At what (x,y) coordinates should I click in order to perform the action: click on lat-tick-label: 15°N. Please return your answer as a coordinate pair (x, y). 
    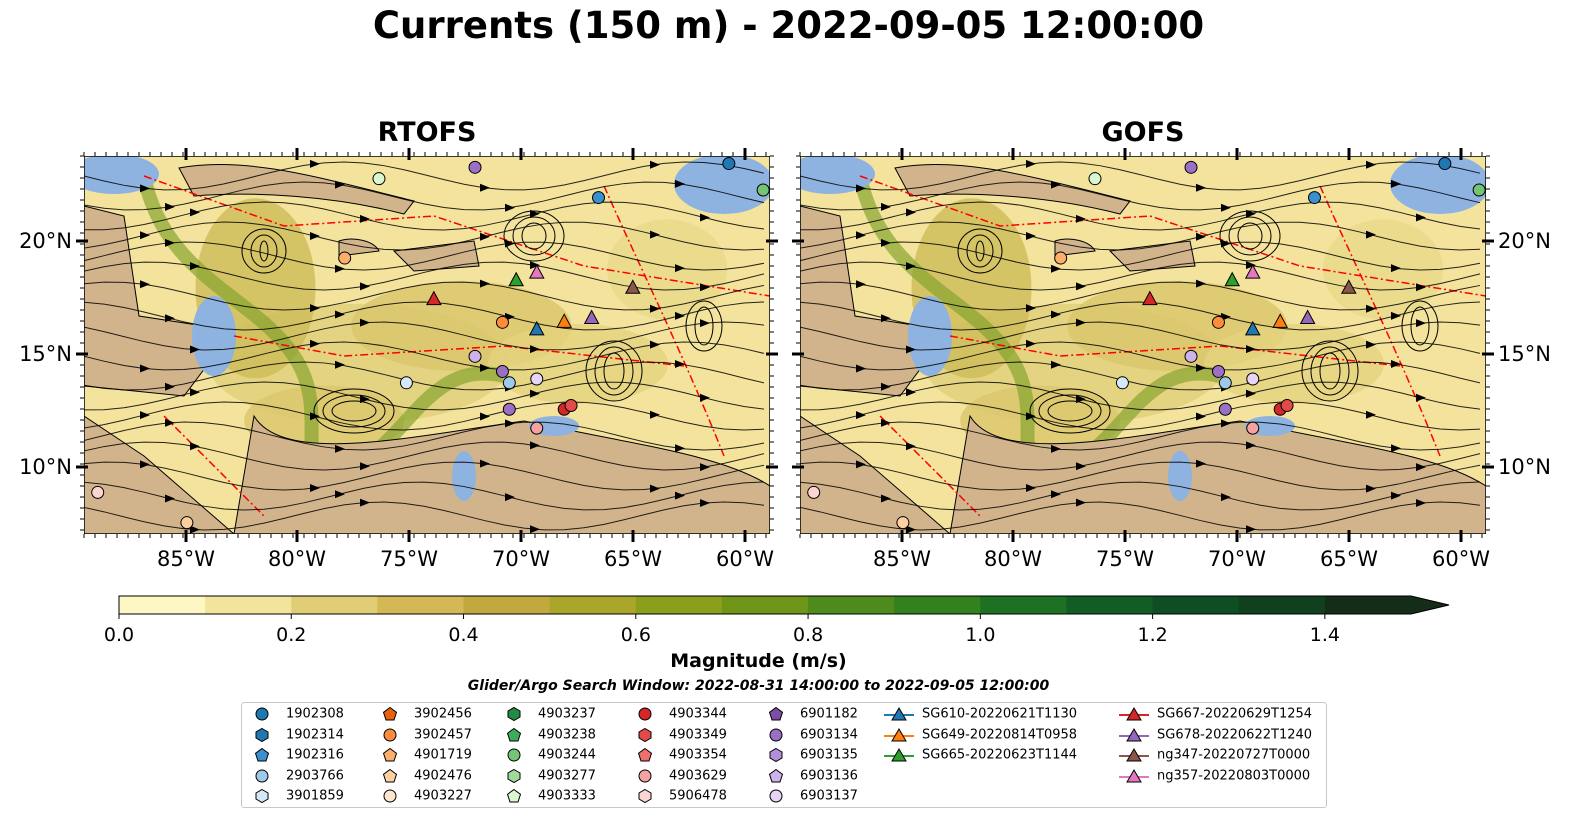
    Looking at the image, I should click on (1524, 354).